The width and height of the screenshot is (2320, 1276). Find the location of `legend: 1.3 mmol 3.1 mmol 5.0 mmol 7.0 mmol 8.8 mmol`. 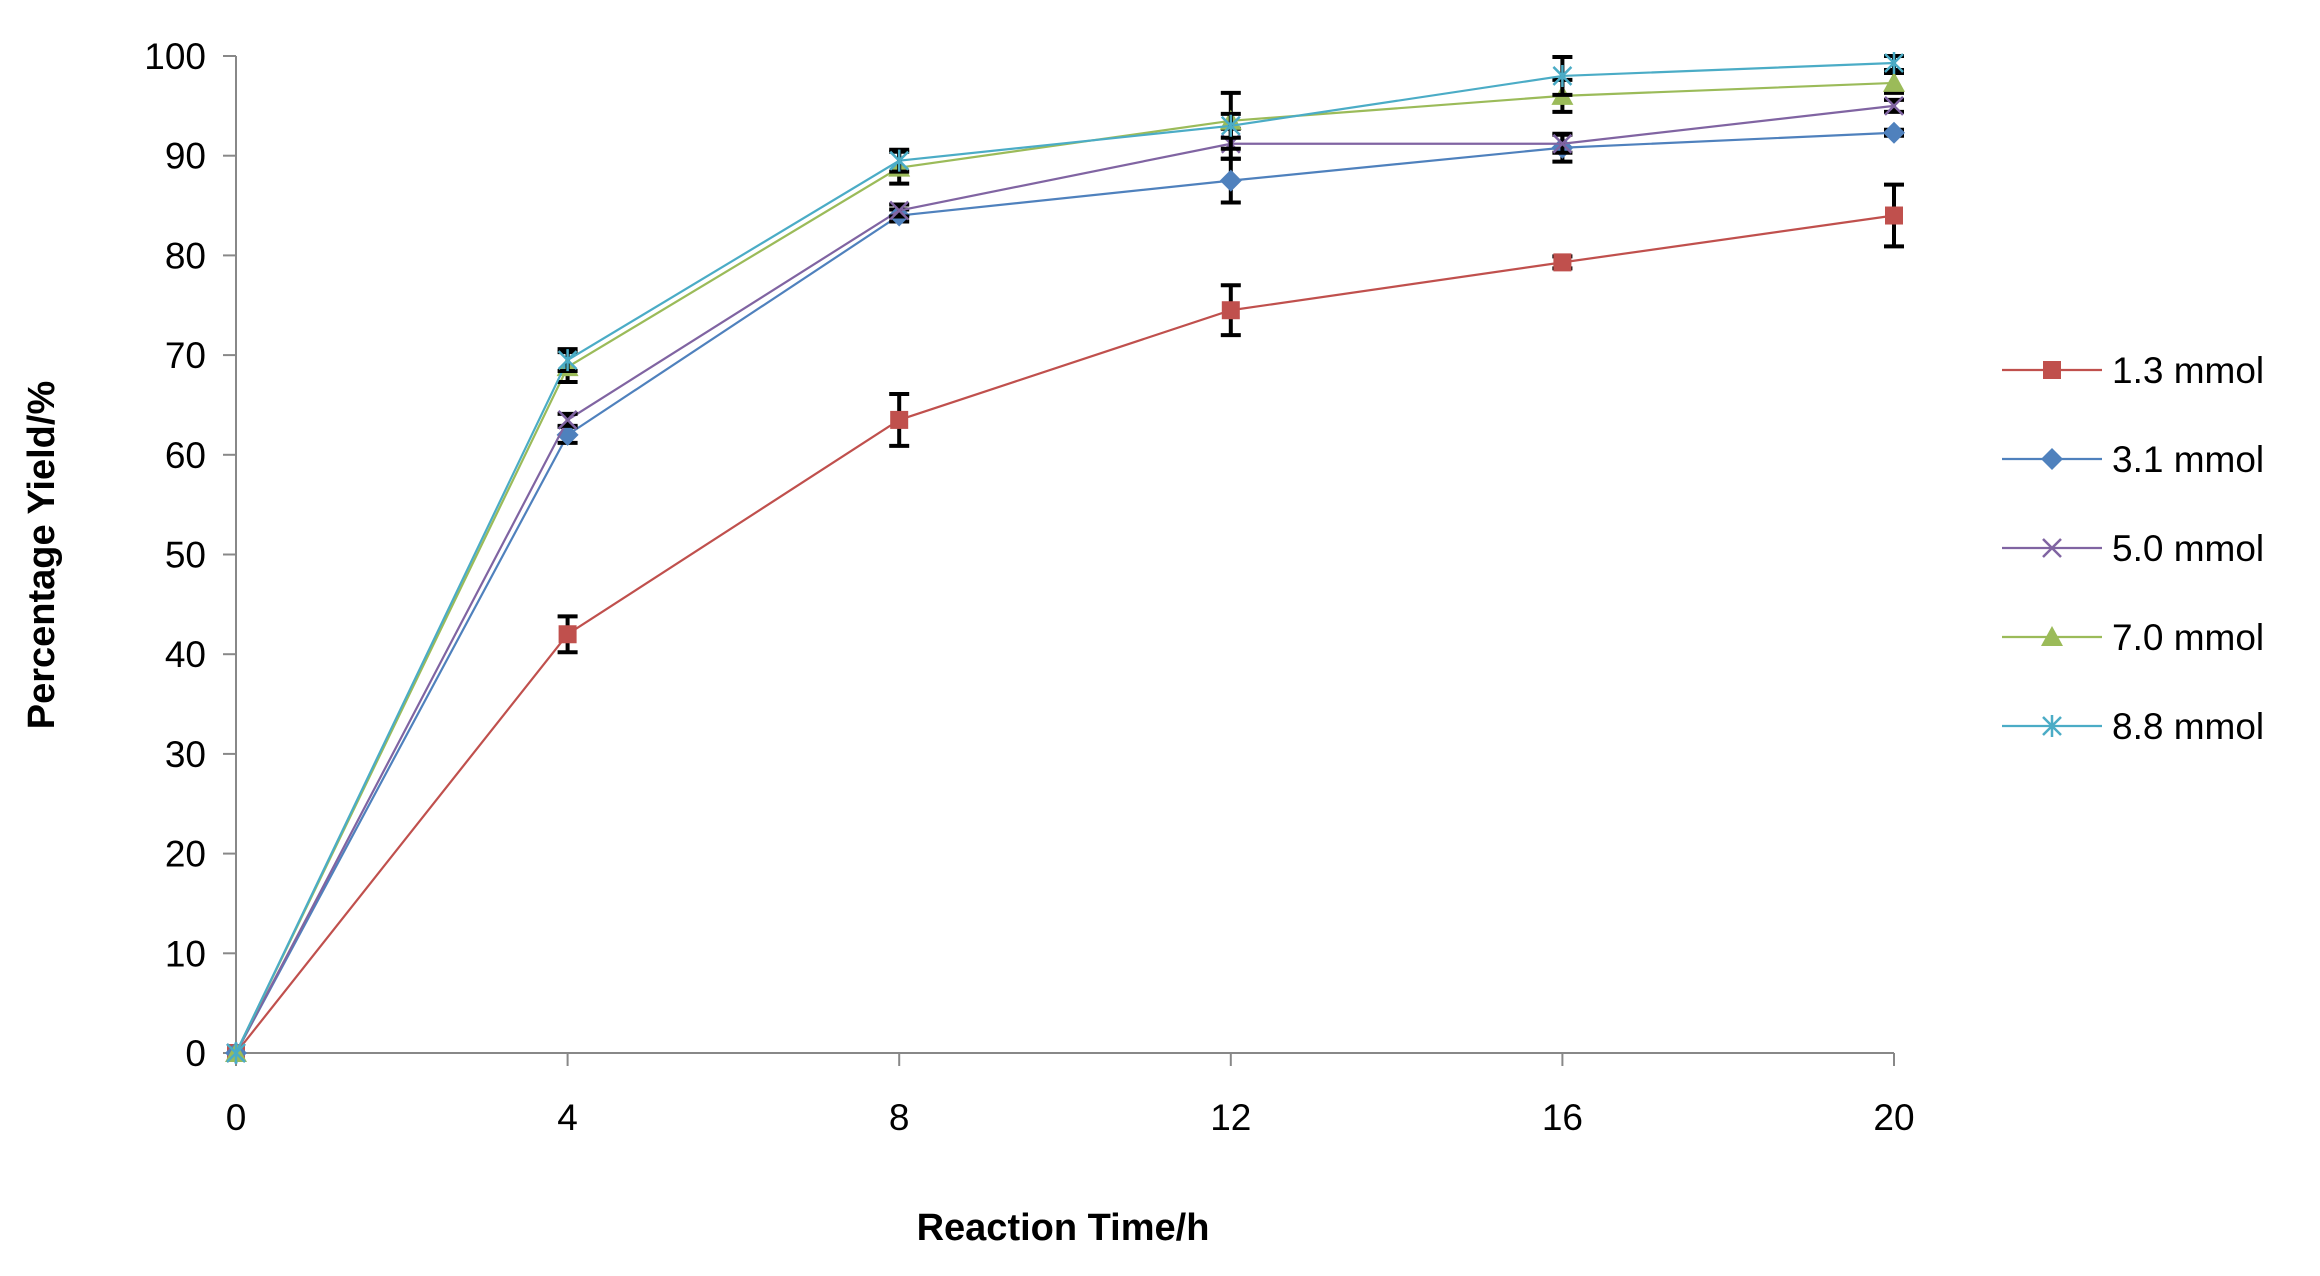

legend: 1.3 mmol 3.1 mmol 5.0 mmol 7.0 mmol 8.8 mmol is located at coordinates (2133, 548).